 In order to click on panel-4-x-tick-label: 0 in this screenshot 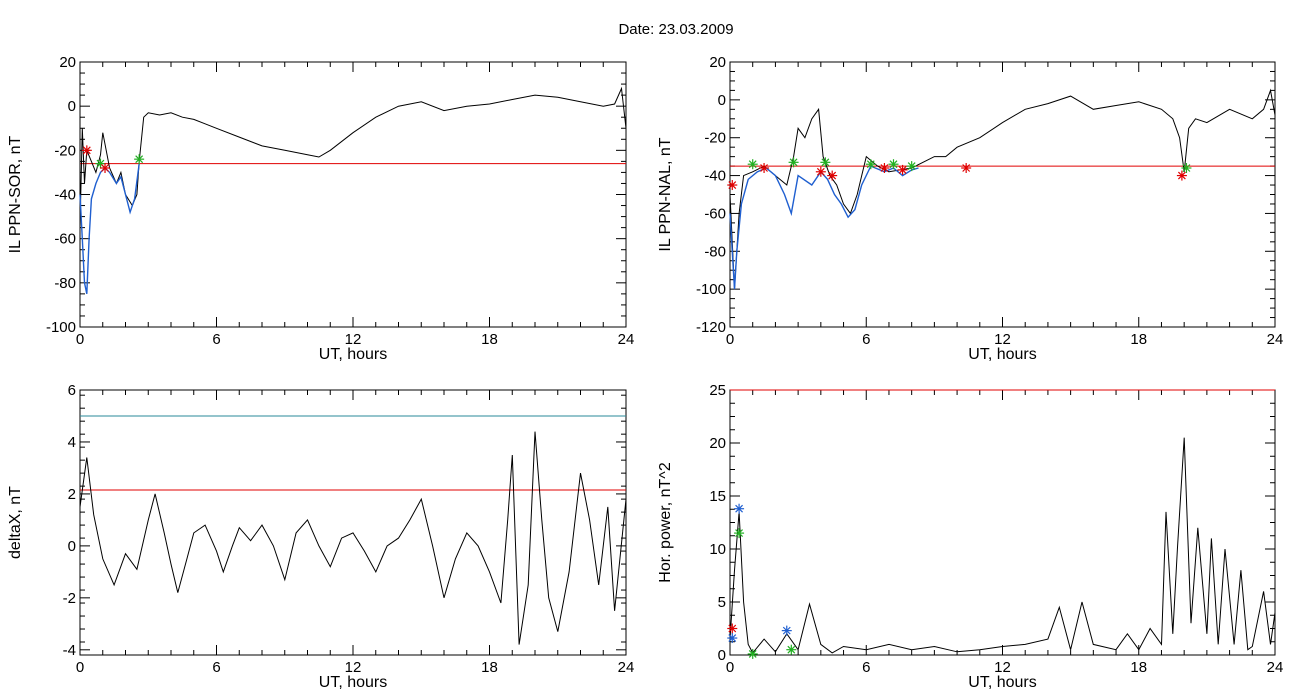, I will do `click(730, 667)`.